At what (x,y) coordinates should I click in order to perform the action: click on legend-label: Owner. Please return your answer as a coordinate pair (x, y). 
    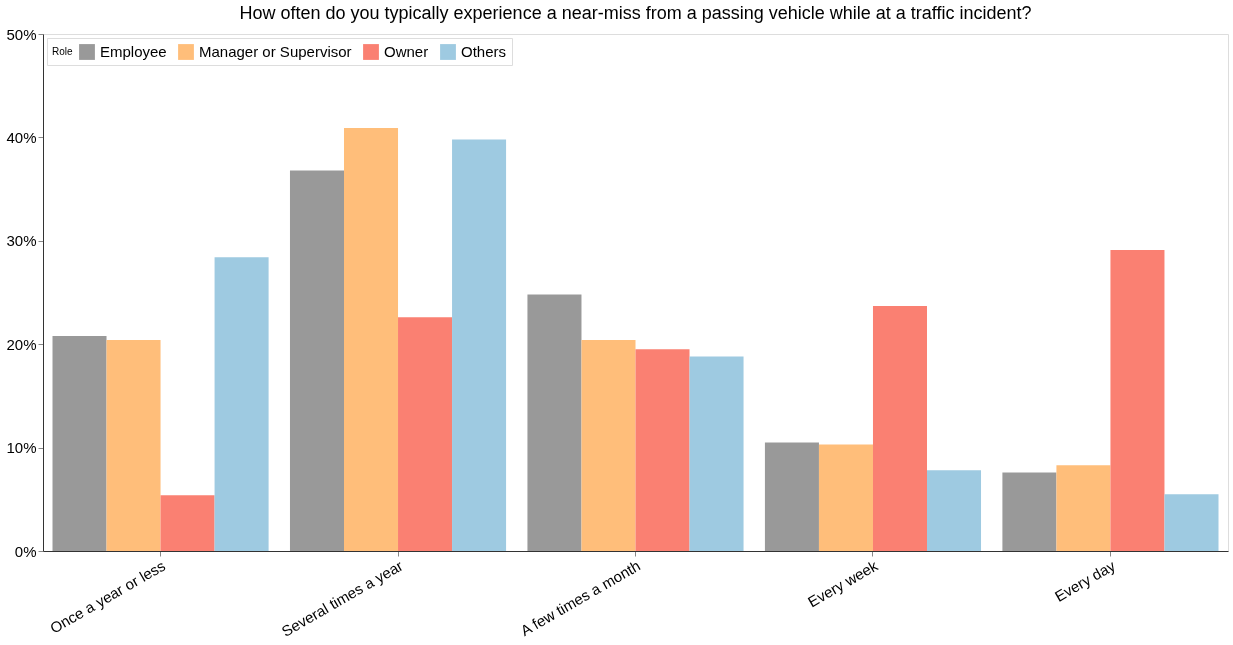
    Looking at the image, I should click on (406, 51).